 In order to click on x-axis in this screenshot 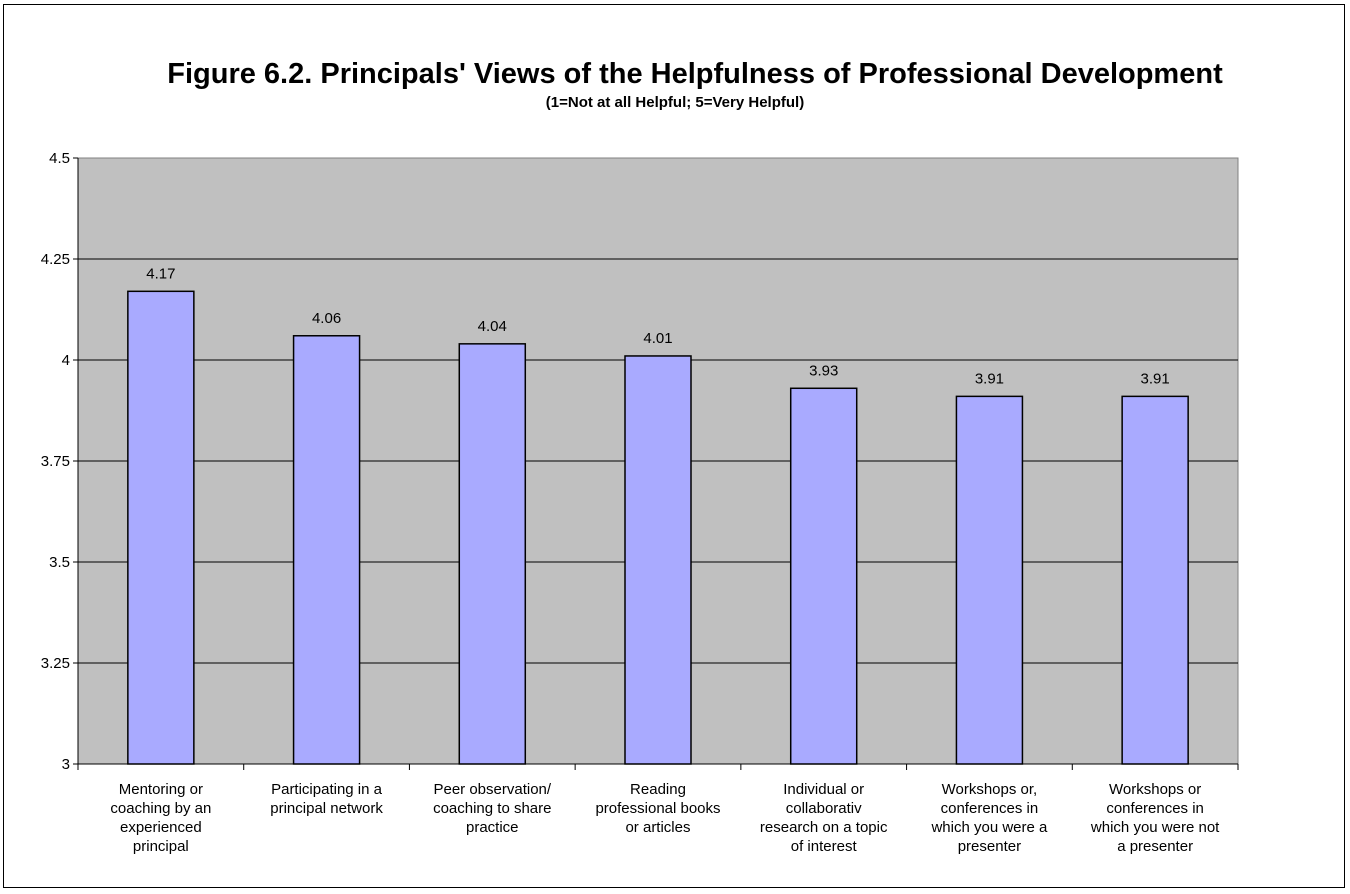, I will do `click(658, 766)`.